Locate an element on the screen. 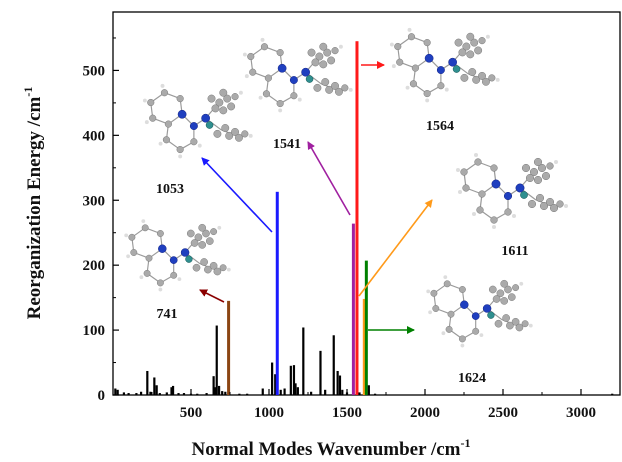 Image resolution: width=622 pixels, height=462 pixels. x-axis-title: Normal Modes Wavenumber /cm-1 is located at coordinates (331, 448).